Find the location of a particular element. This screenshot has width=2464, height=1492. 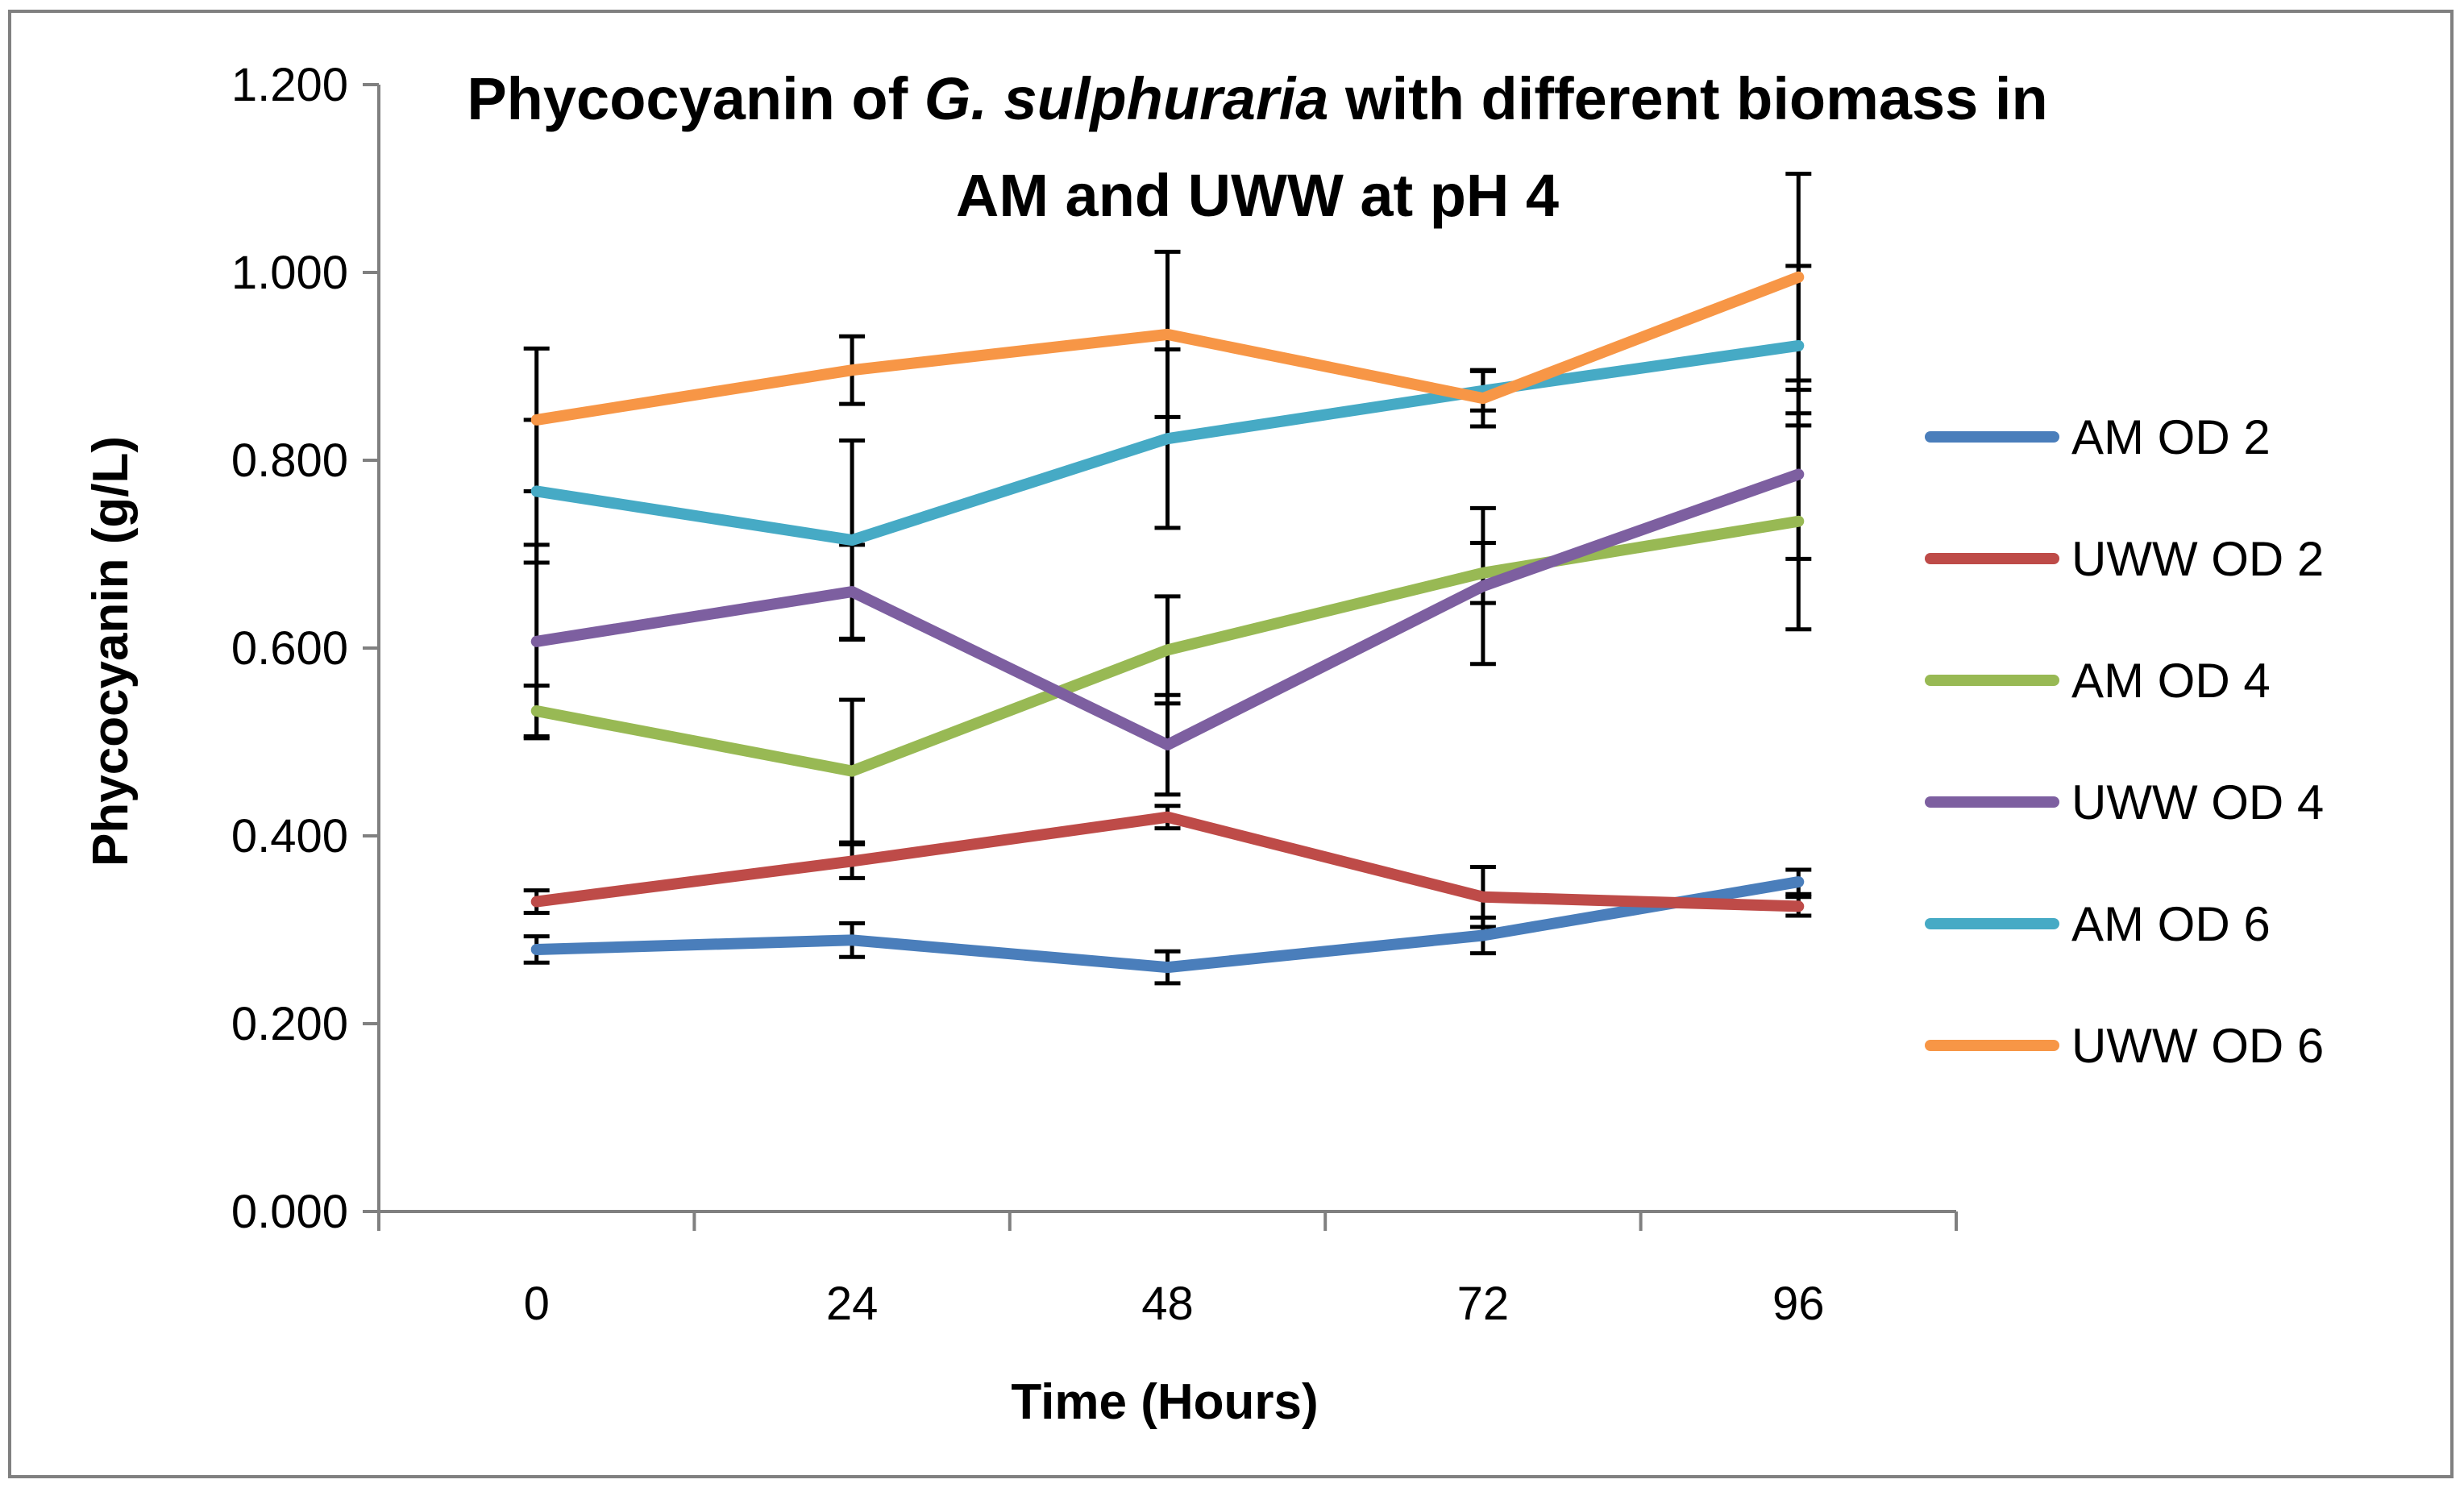

legend-item: AM OD 2 is located at coordinates (2098, 437).